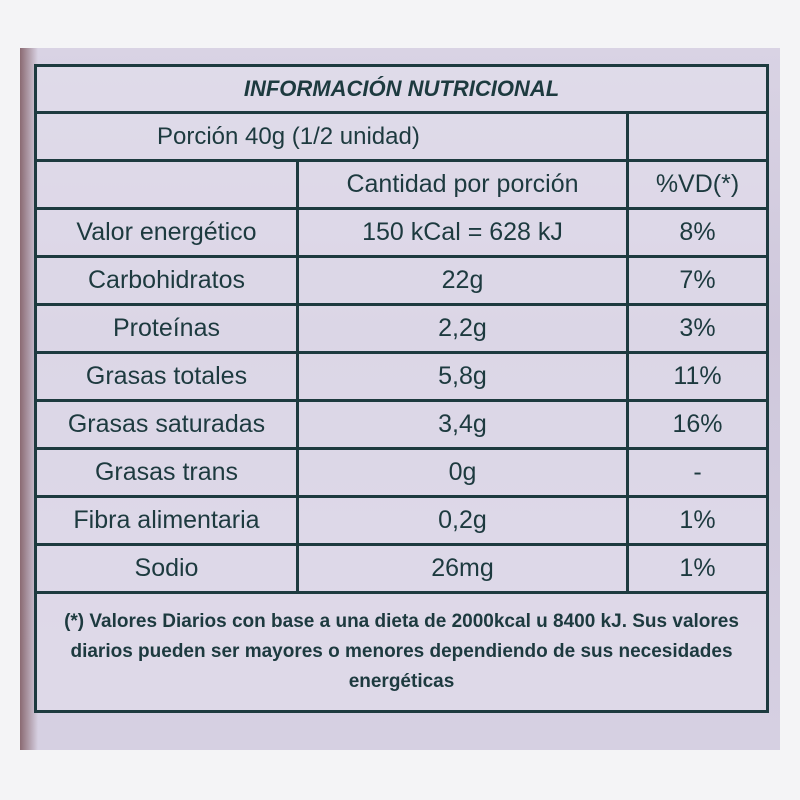 The image size is (800, 800). I want to click on table-row: Grasas totales 5,8g 11%, so click(401, 376).